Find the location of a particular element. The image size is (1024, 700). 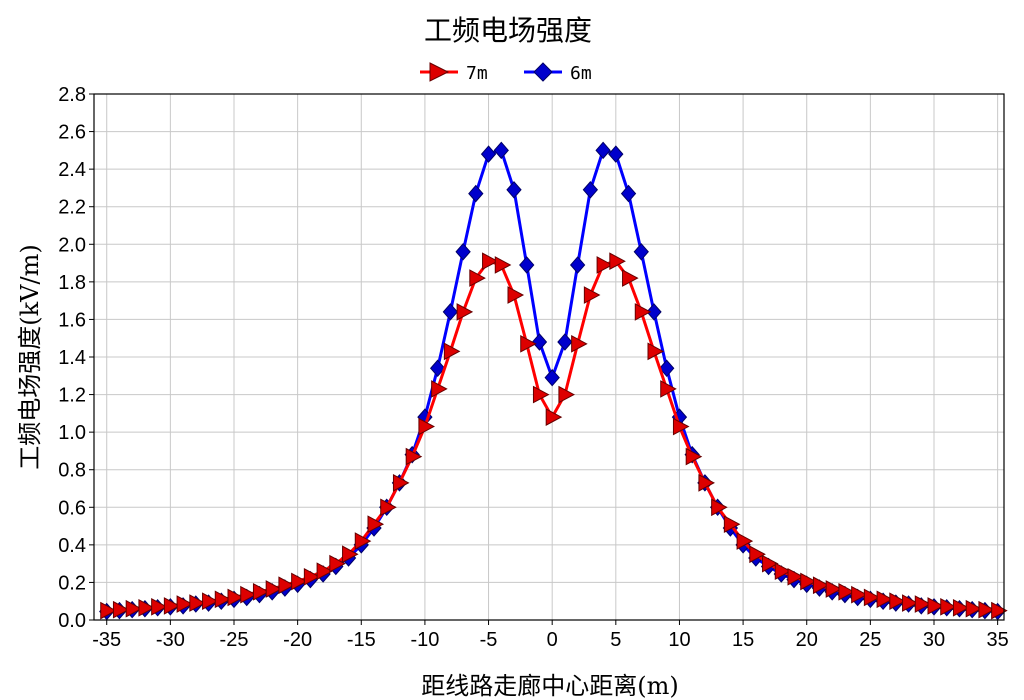

y-tick-label: 0.4 is located at coordinates (72, 546).